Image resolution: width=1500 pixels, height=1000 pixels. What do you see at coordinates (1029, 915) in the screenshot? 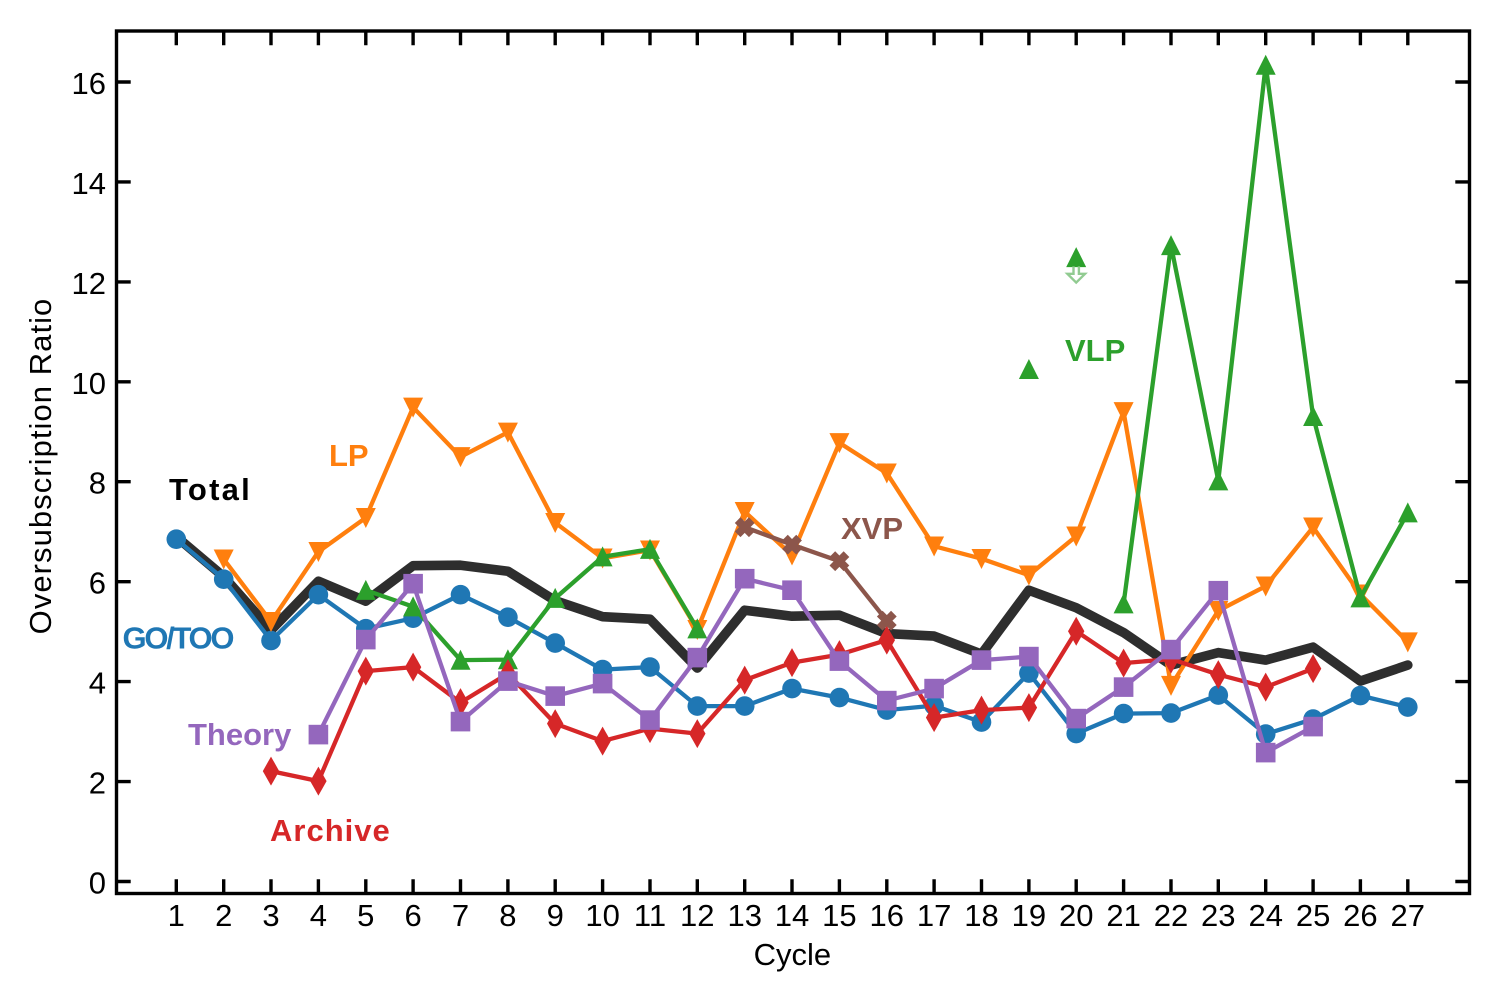
I see `svg-text: 19` at bounding box center [1029, 915].